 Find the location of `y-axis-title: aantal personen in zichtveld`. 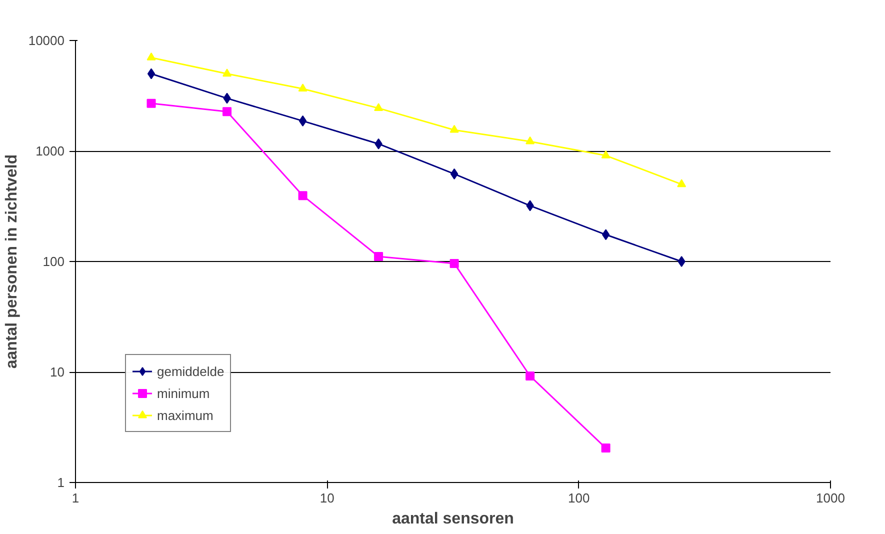

y-axis-title: aantal personen in zichtveld is located at coordinates (11, 261).